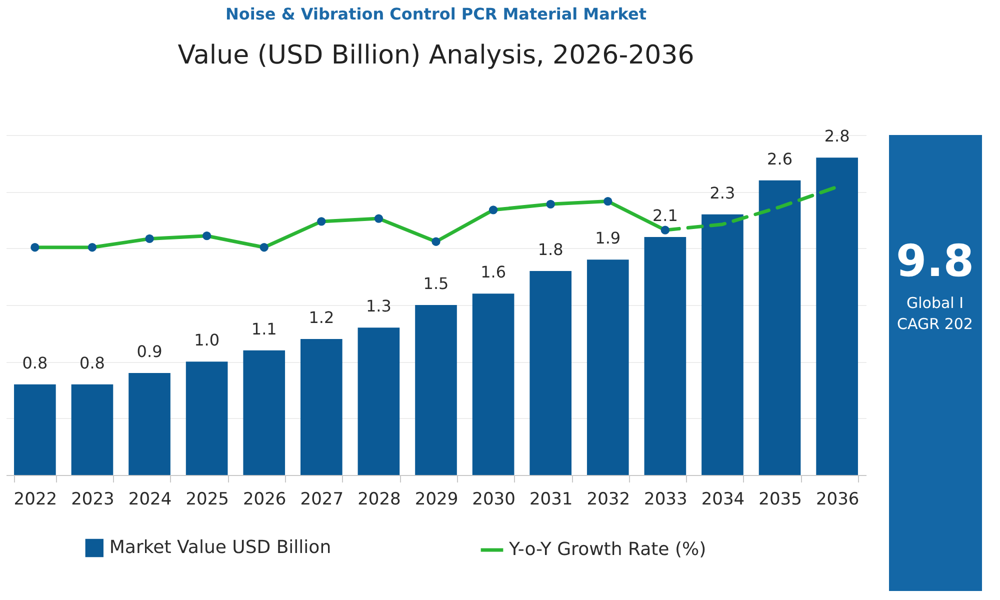 Image resolution: width=1000 pixels, height=600 pixels. I want to click on data-label: 1.9, so click(608, 238).